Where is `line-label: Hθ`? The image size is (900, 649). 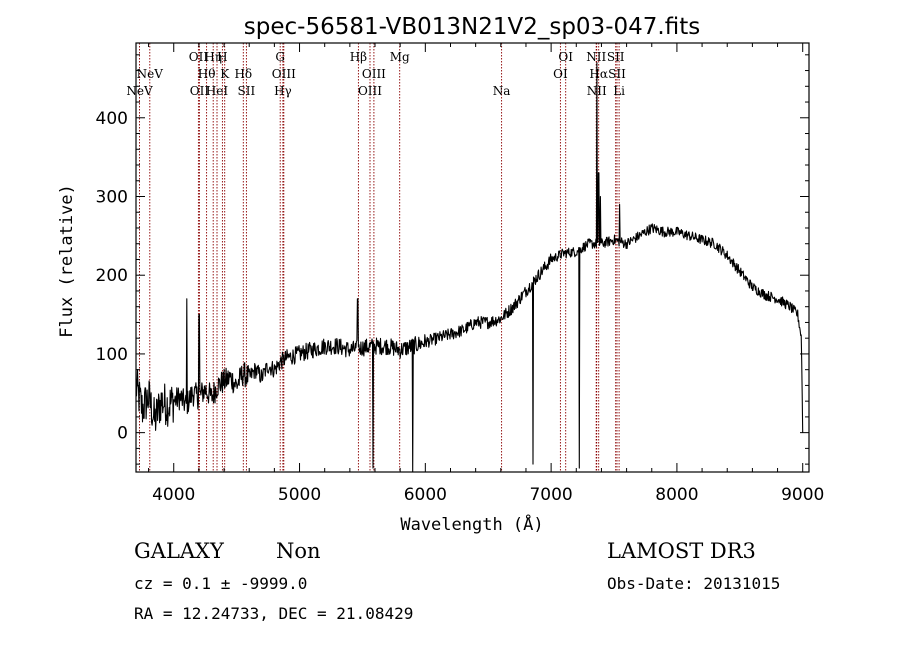
line-label: Hθ is located at coordinates (207, 74).